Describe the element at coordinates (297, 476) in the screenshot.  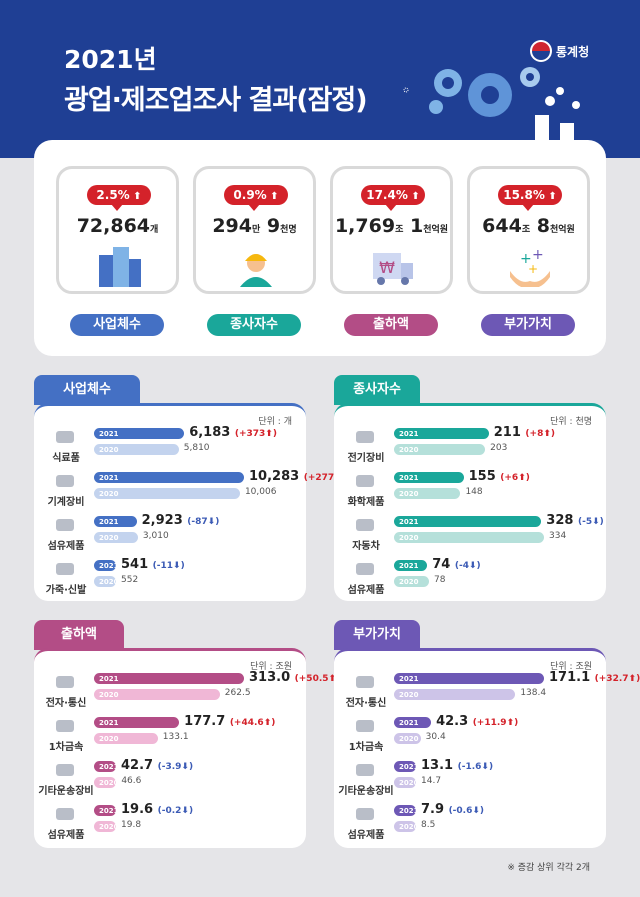
I see `value-2021: 10,283 (+277⬆)` at that location.